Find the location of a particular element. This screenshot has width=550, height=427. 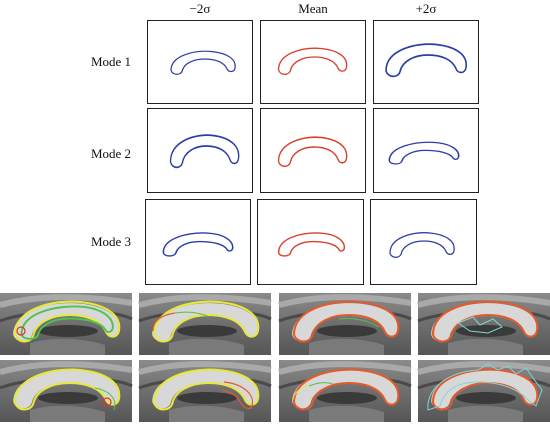

row-label: Mode 2 is located at coordinates (111, 153).